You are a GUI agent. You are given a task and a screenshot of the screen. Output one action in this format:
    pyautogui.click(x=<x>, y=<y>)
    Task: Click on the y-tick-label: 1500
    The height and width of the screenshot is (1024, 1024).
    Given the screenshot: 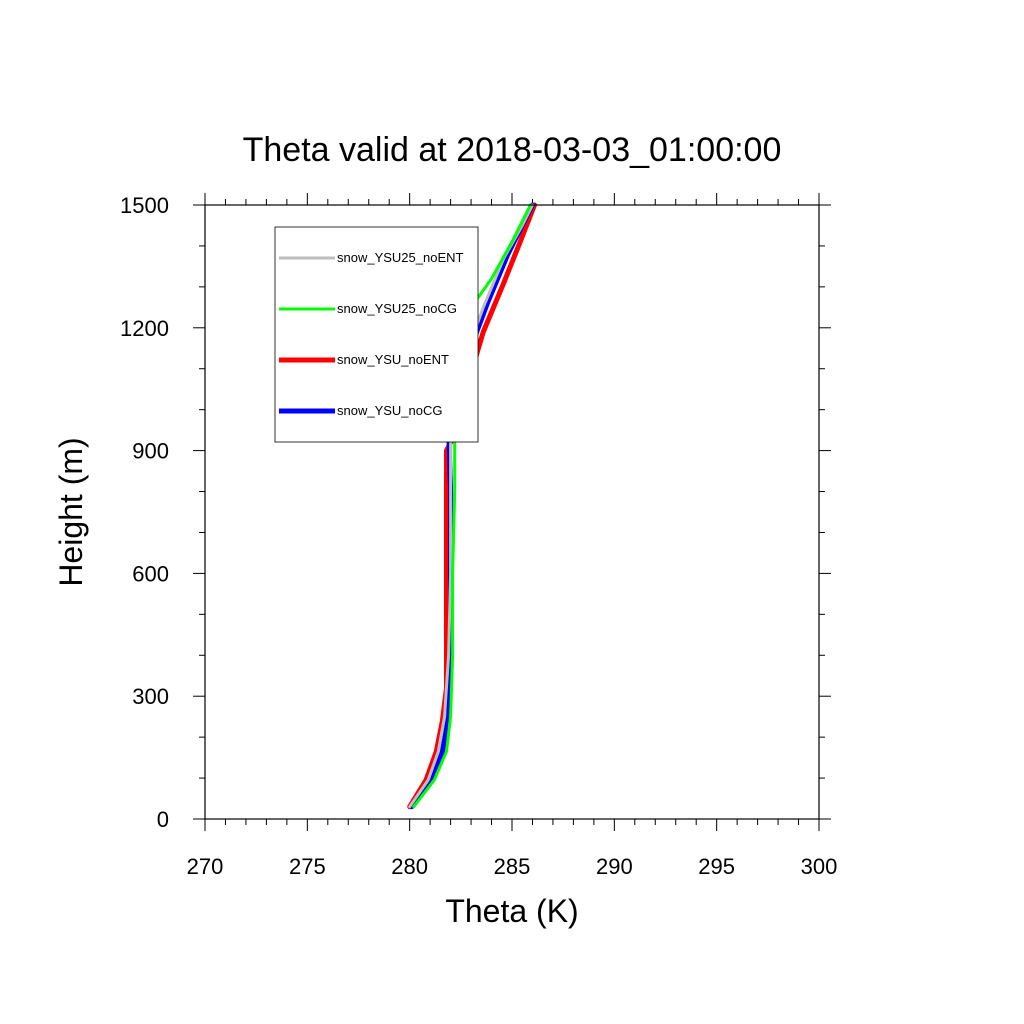 What is the action you would take?
    pyautogui.click(x=144, y=205)
    